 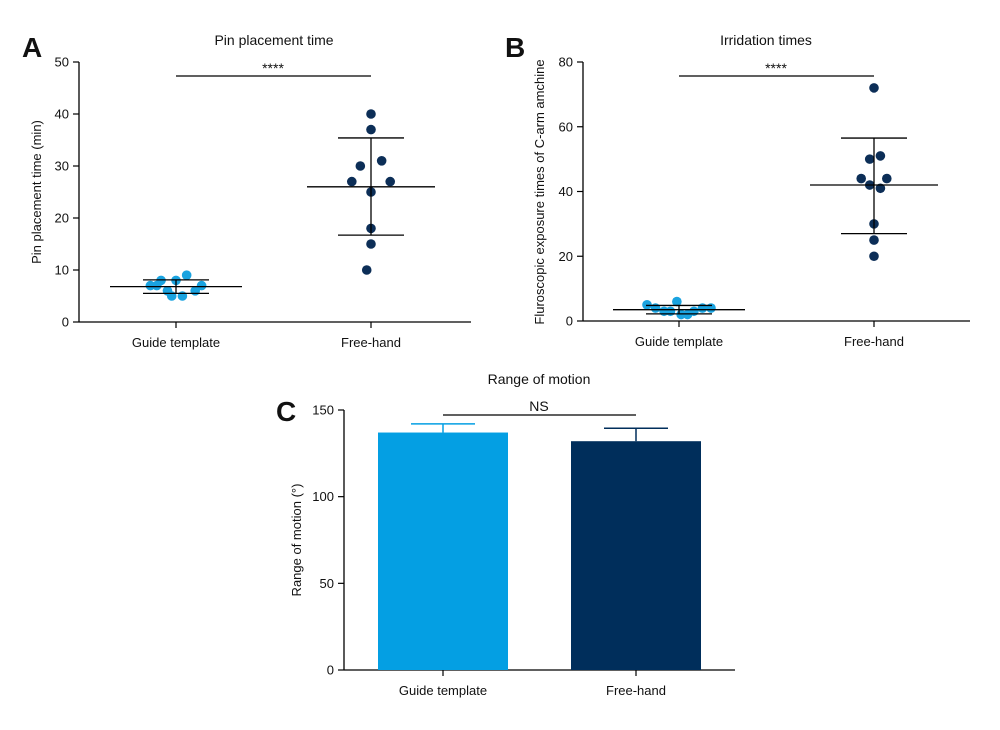 What do you see at coordinates (273, 68) in the screenshot?
I see `panel-a-significance-label: ****` at bounding box center [273, 68].